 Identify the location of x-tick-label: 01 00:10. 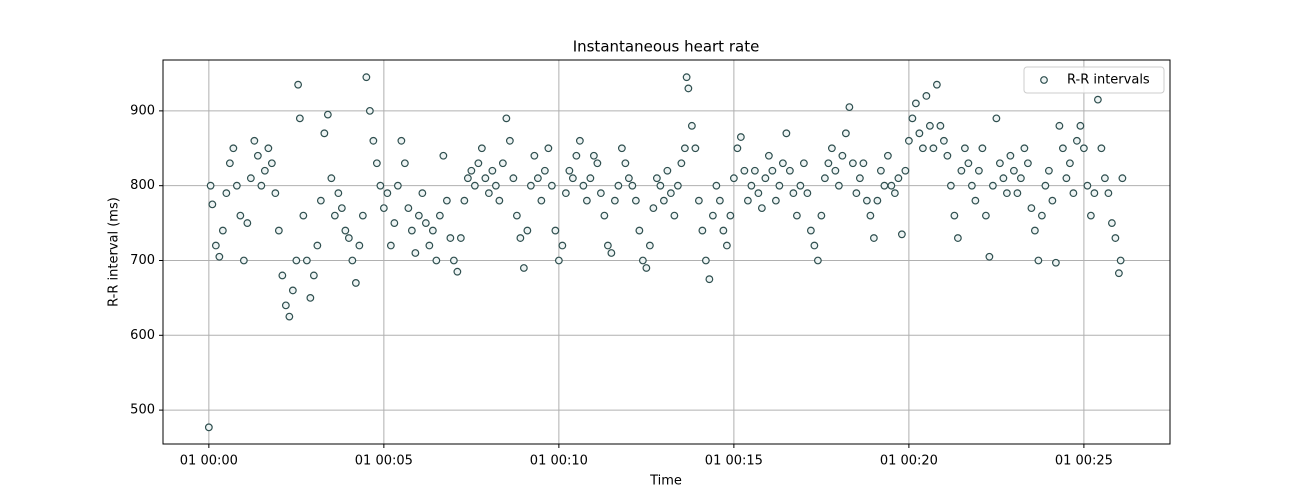
(559, 461).